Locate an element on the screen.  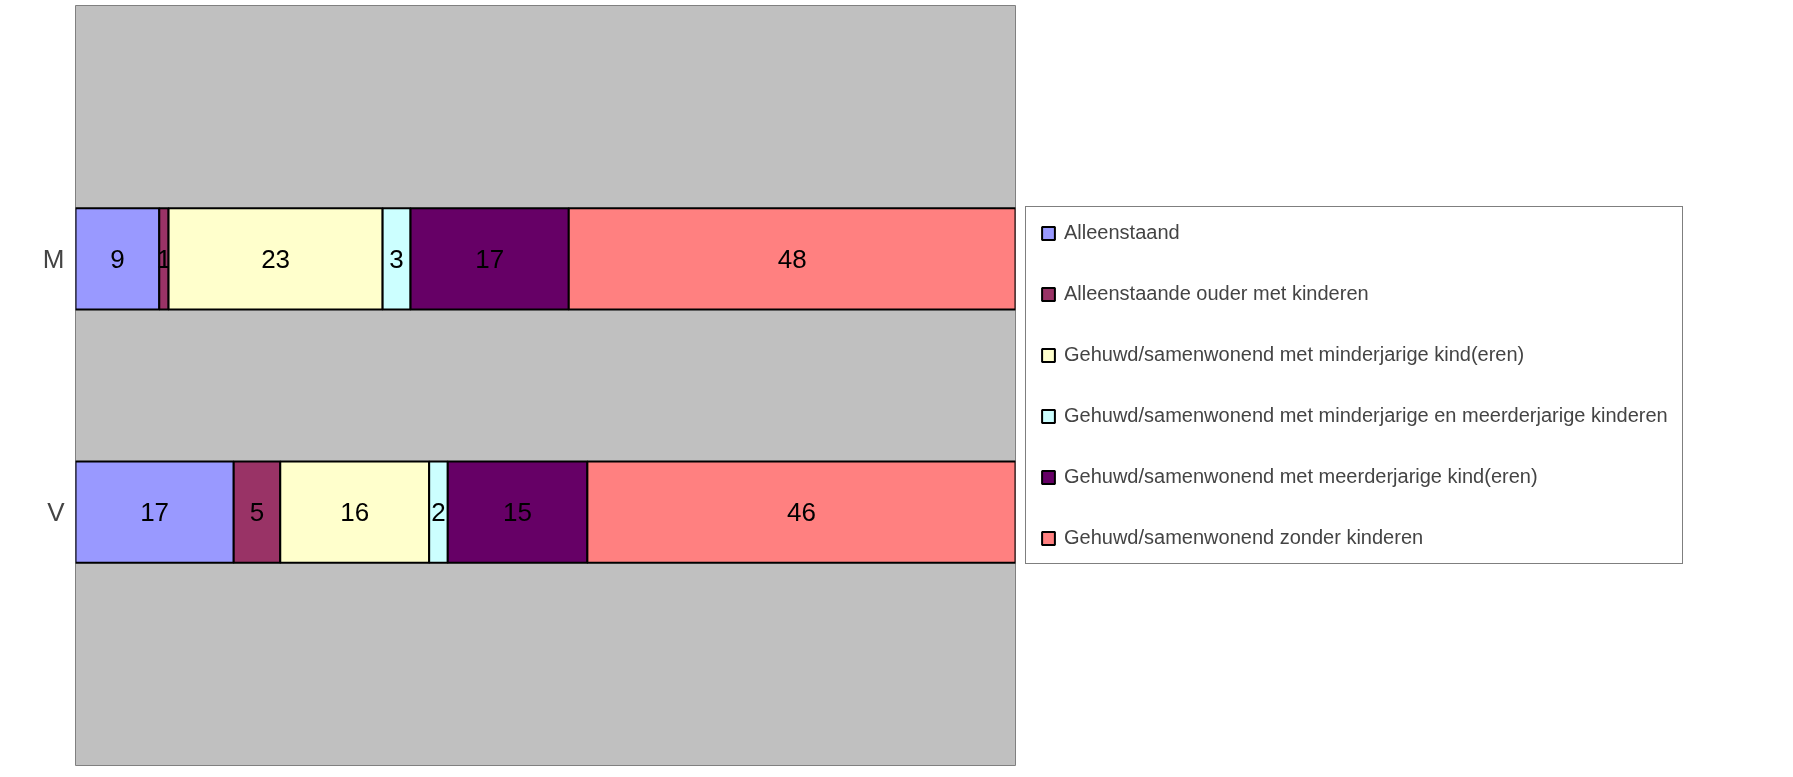
data-label: 3 is located at coordinates (396, 258).